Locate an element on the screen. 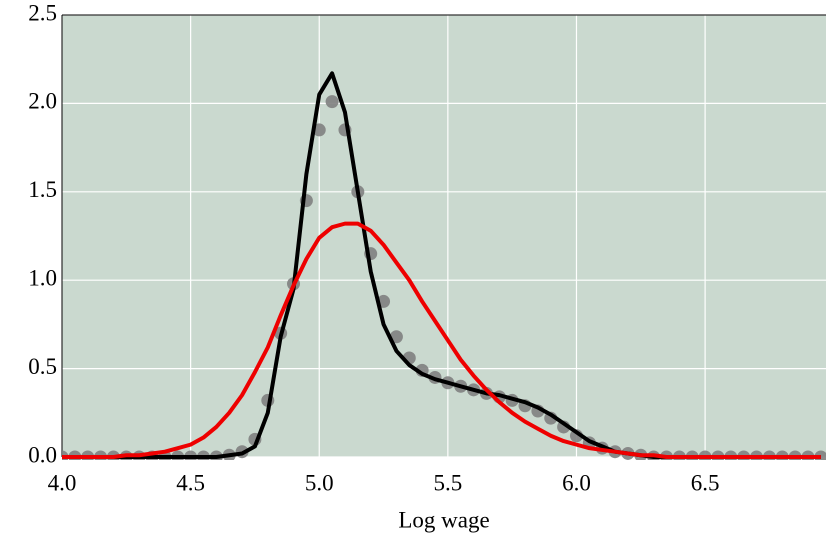  x-tick-label: 6.0 is located at coordinates (576, 482).